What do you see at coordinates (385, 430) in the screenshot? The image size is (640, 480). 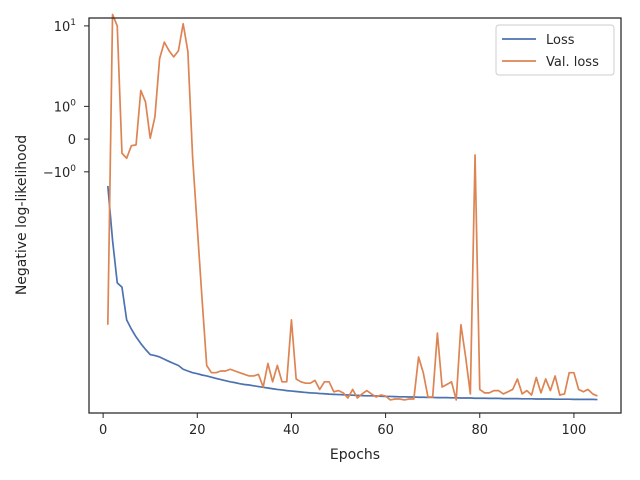 I see `x-tick-label: 60` at bounding box center [385, 430].